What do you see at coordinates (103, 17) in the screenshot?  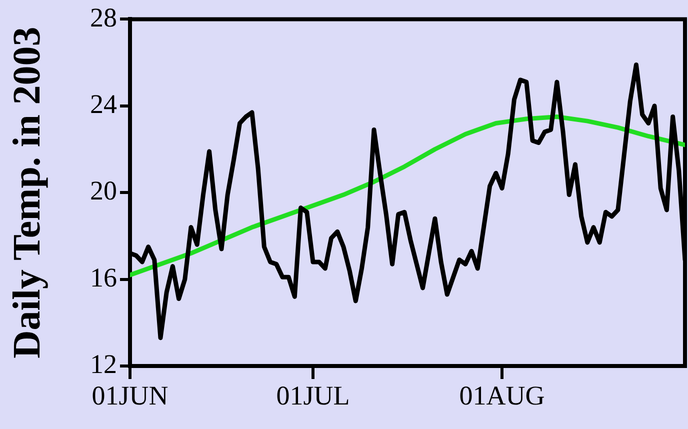 I see `y-tick-label: 28` at bounding box center [103, 17].